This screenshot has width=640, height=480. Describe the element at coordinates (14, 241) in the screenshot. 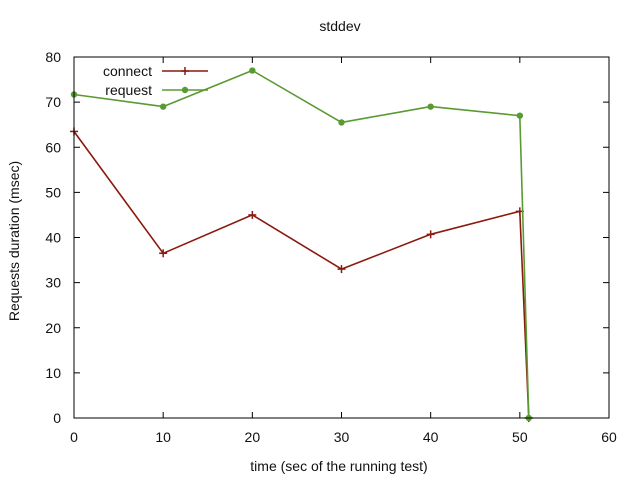

I see `y-axis-label: Requests duration (msec)` at that location.